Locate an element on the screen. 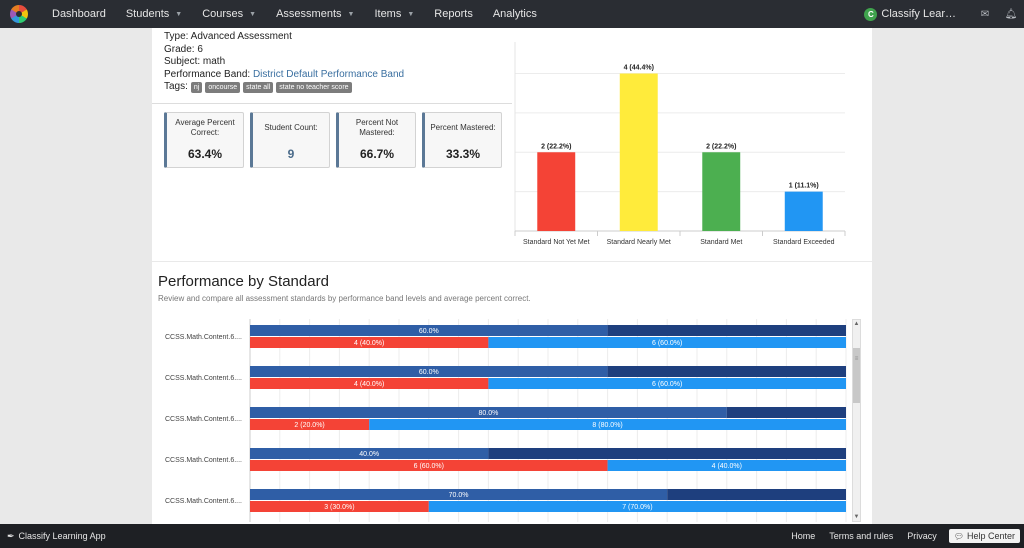  section-title: Performance by Standard is located at coordinates (243, 281).